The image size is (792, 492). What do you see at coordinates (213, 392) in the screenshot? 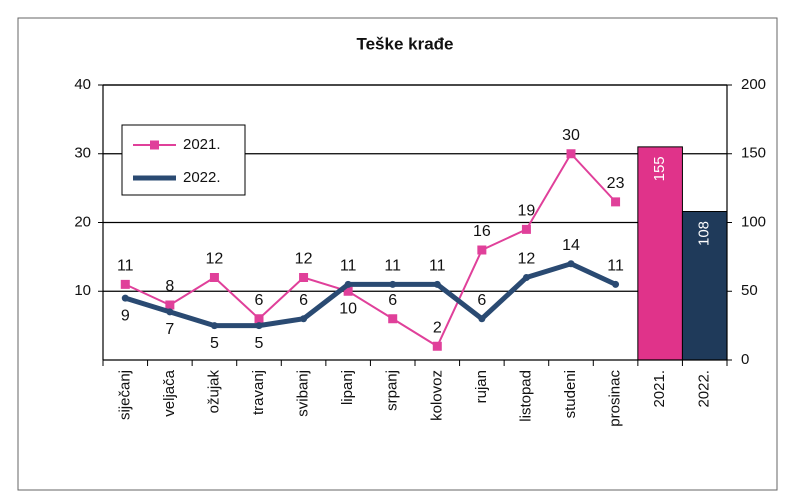
I see `x-tick-label: ožujak` at bounding box center [213, 392].